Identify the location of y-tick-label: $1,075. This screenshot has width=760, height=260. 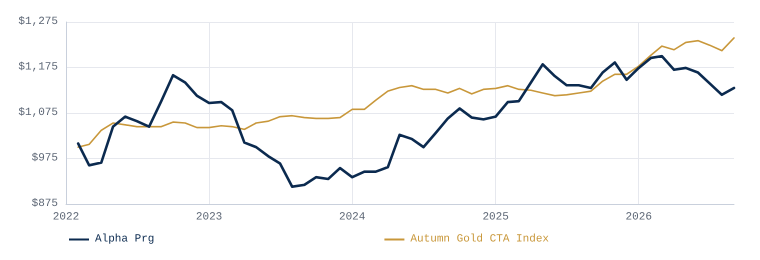
(38, 113).